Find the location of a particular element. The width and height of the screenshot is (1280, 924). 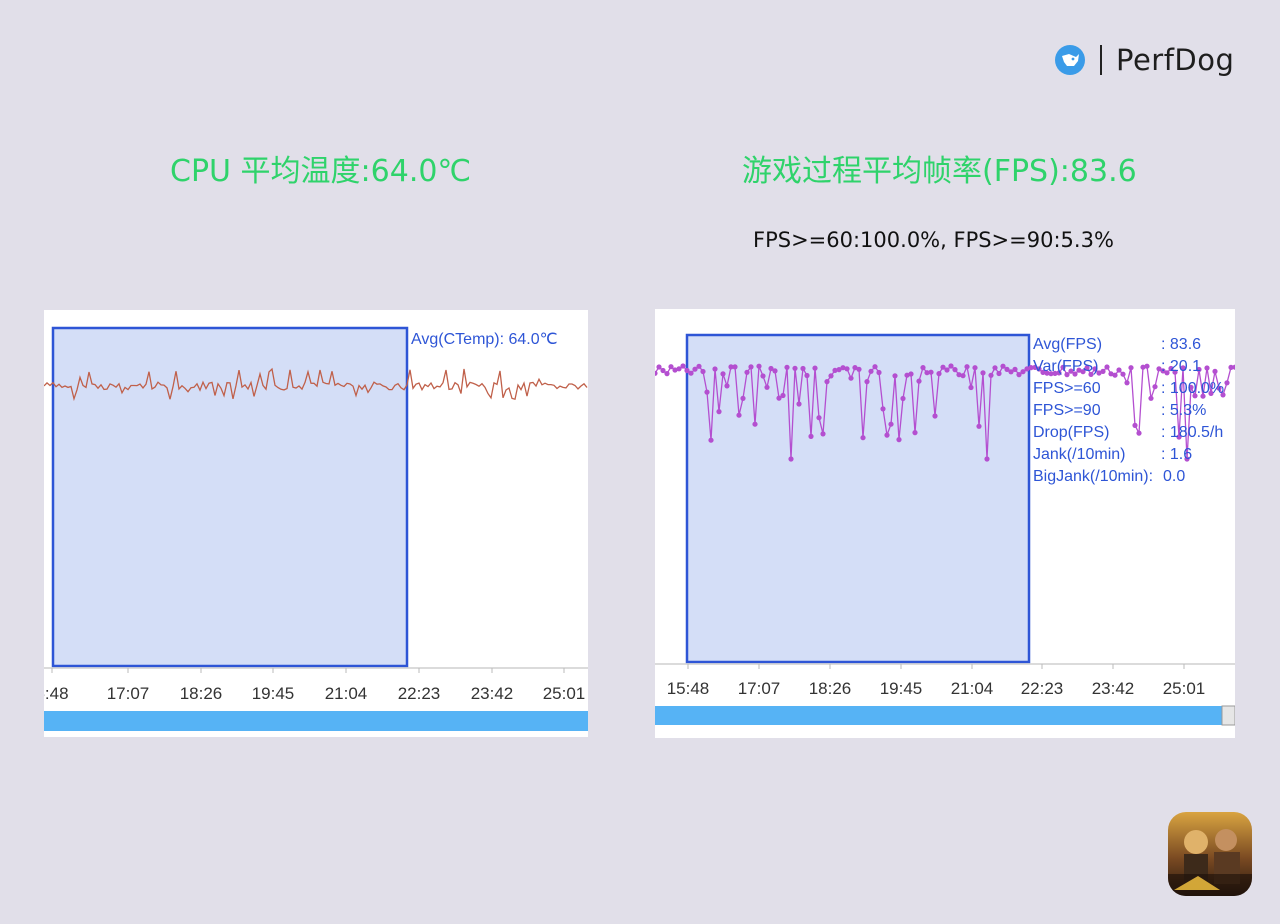

x-tick-label: 15:48 is located at coordinates (688, 688).